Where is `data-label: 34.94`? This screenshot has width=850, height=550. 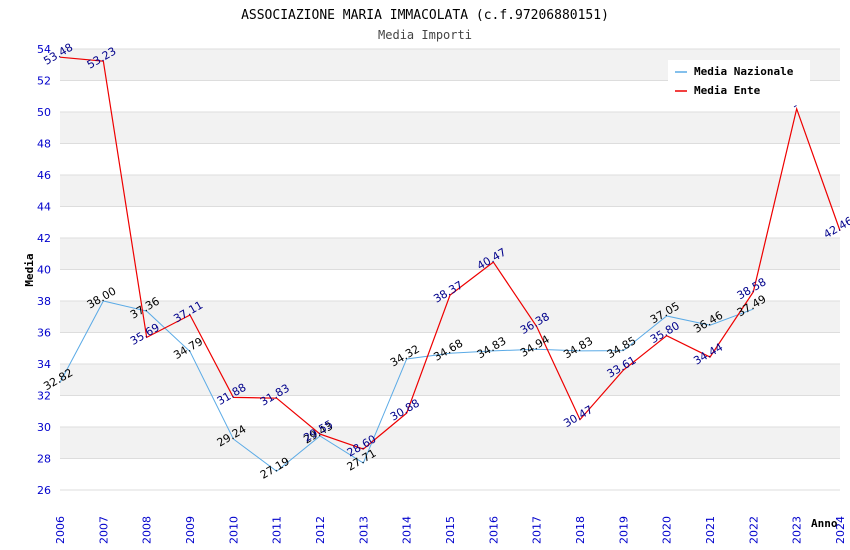
data-label: 34.94 is located at coordinates (535, 346).